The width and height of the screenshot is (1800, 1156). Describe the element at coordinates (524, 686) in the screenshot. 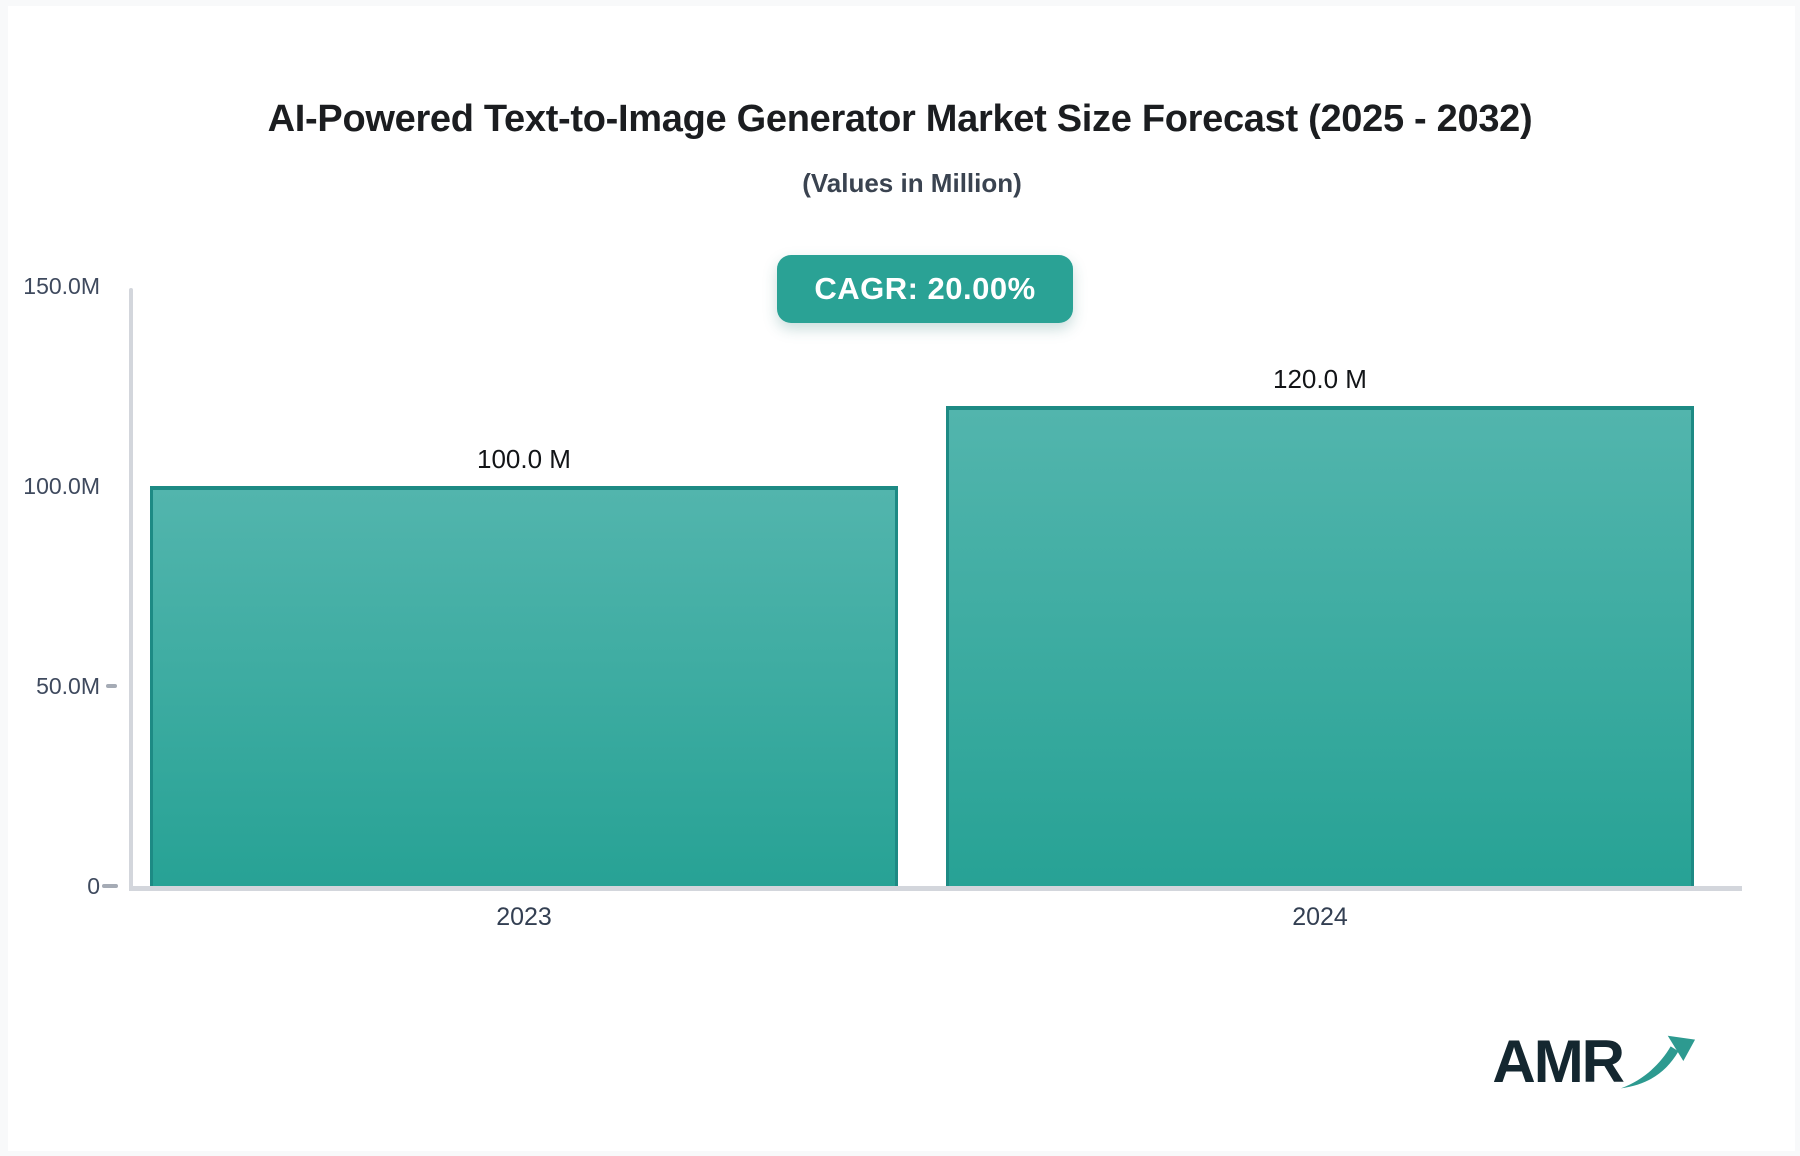

I see `bar-2023` at that location.